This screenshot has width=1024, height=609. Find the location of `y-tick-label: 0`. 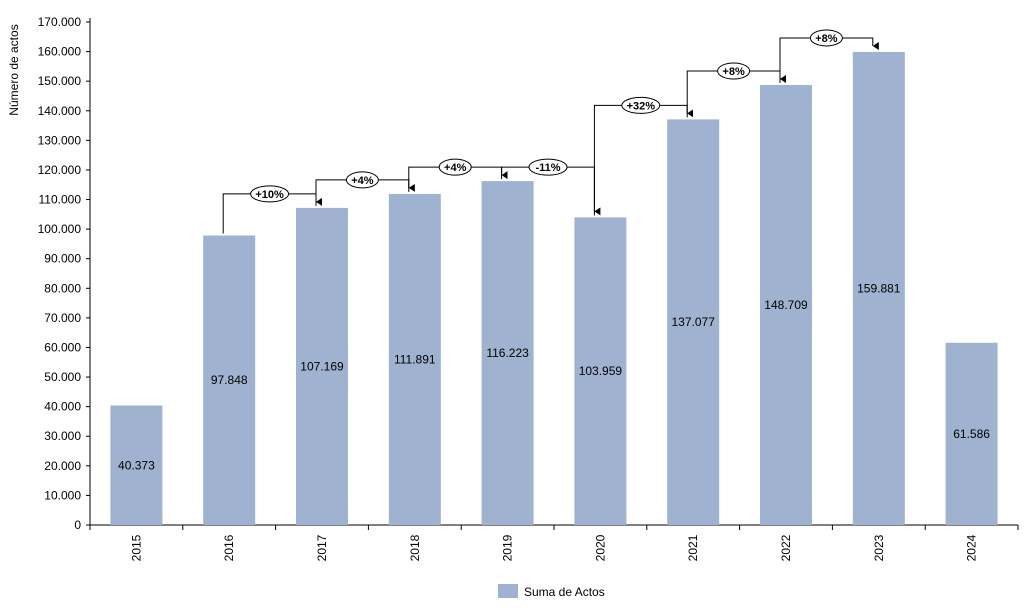

y-tick-label: 0 is located at coordinates (77, 525).